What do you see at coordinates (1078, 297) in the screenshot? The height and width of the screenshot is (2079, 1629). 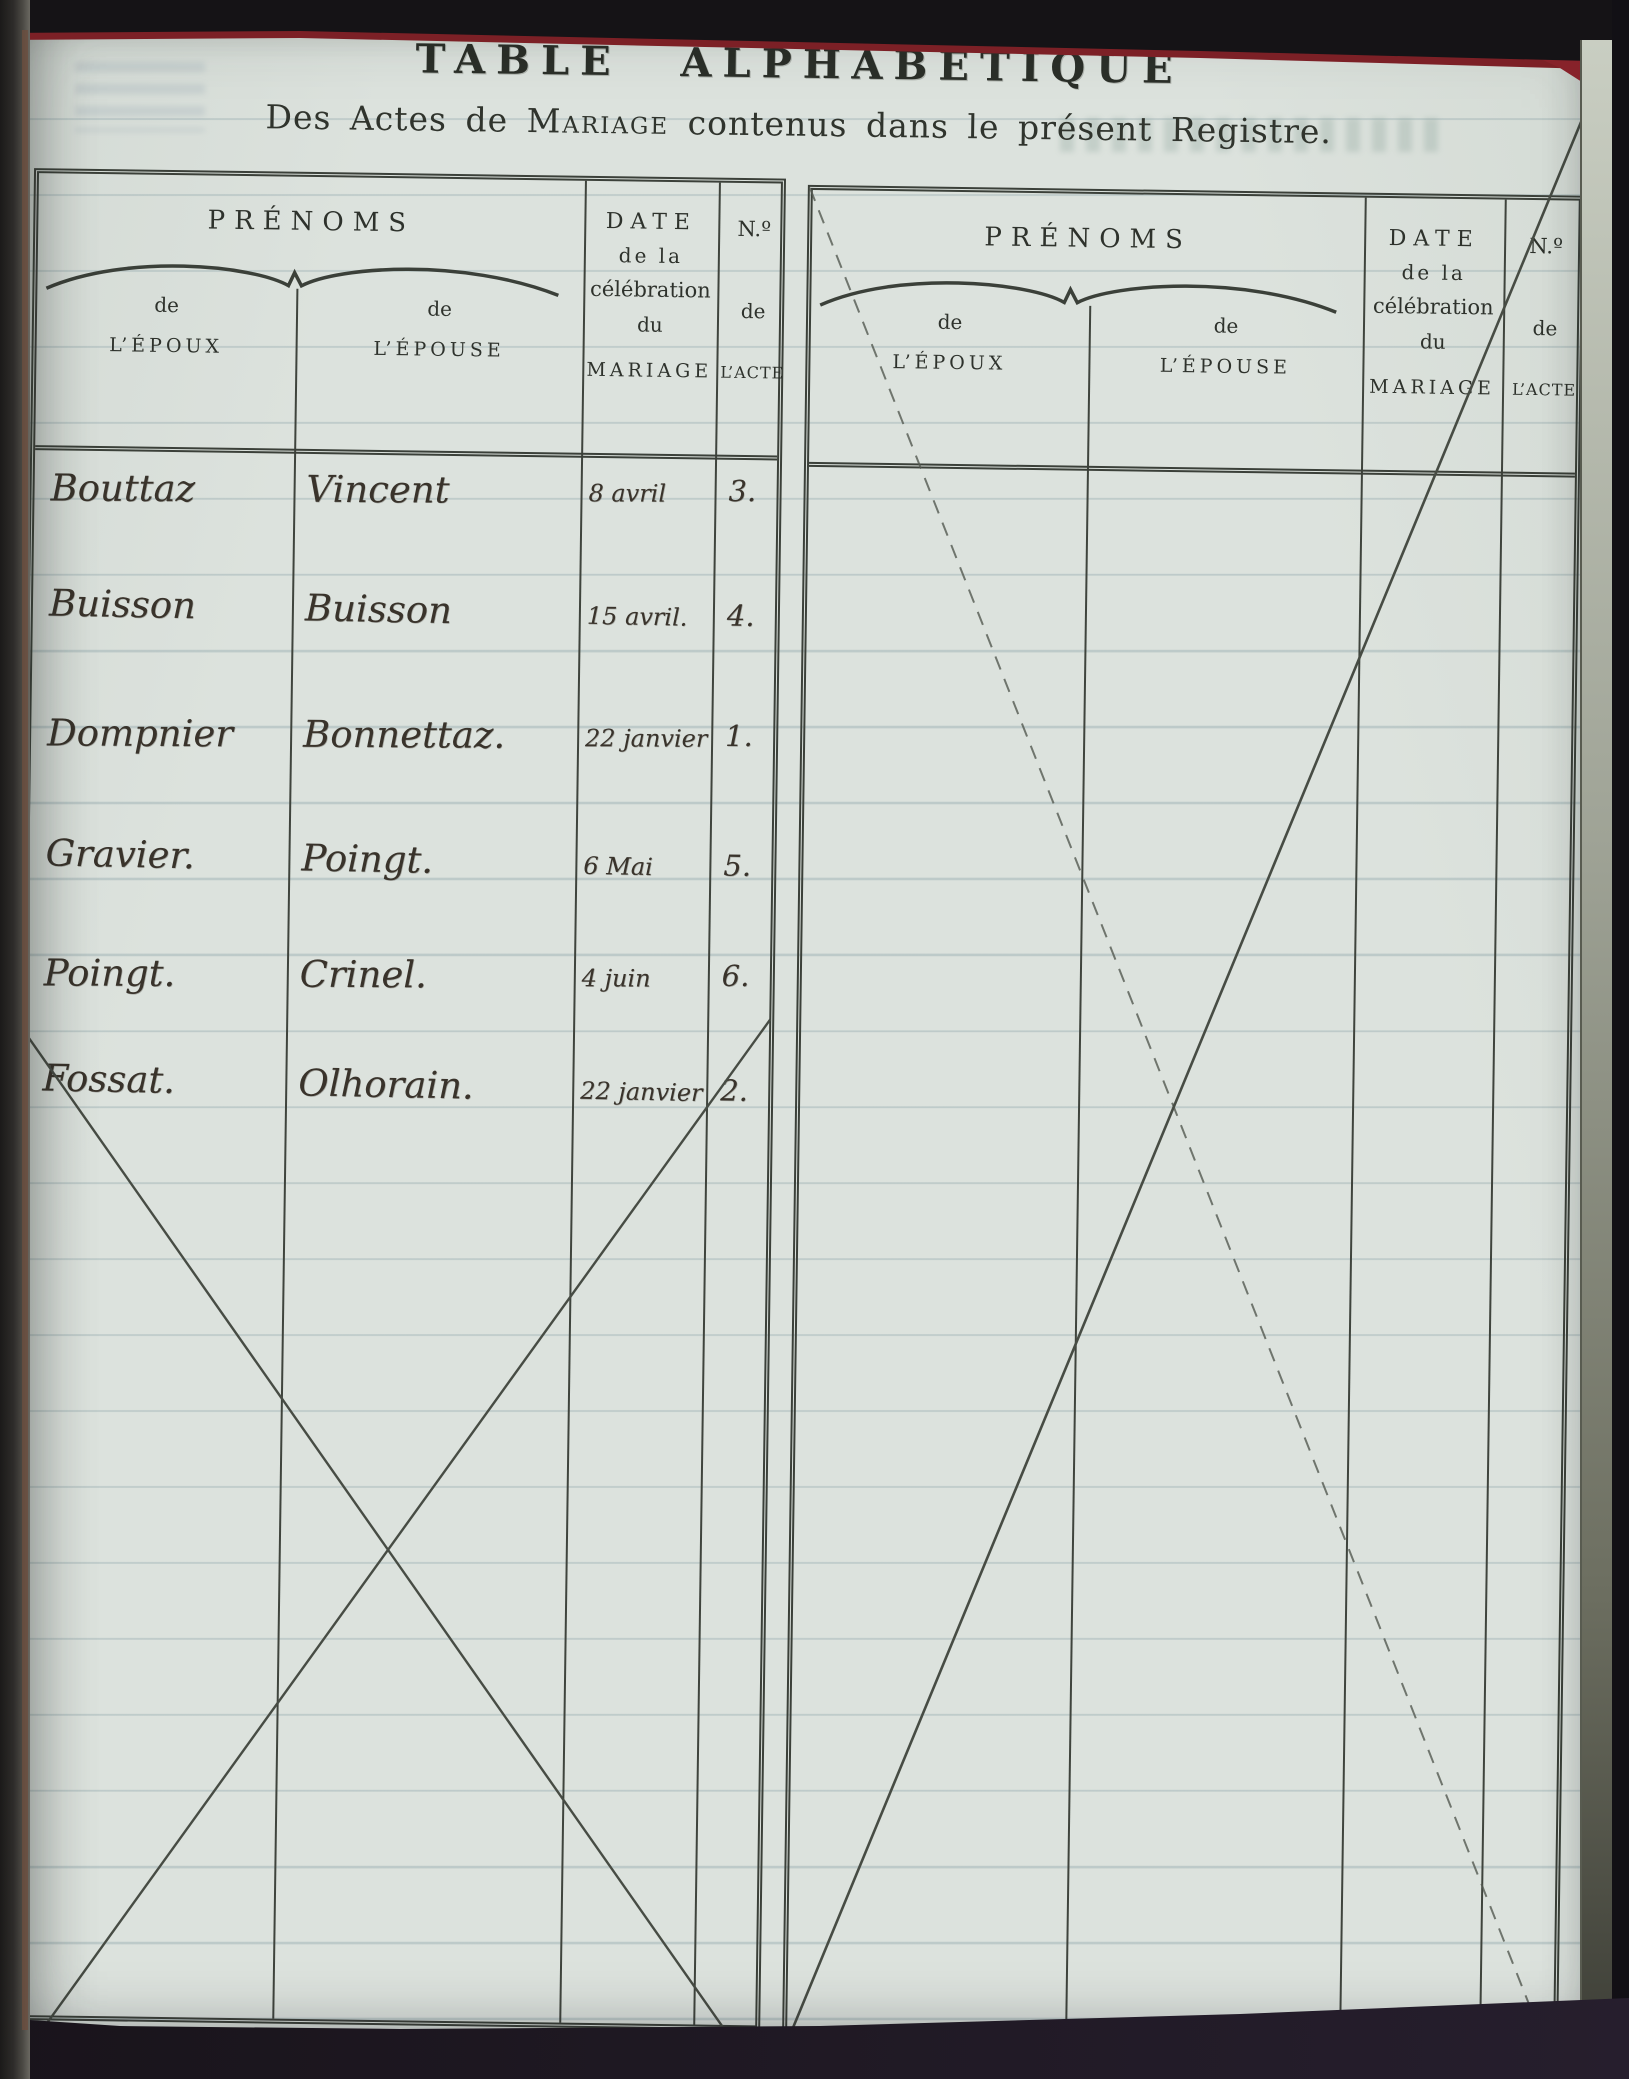 I see `brace-right-table` at bounding box center [1078, 297].